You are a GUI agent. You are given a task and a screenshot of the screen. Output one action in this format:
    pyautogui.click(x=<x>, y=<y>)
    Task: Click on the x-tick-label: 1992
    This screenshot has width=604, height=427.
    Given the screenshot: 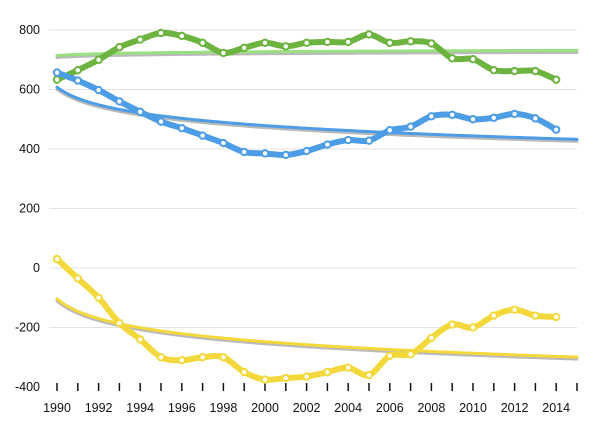 What is the action you would take?
    pyautogui.click(x=99, y=408)
    